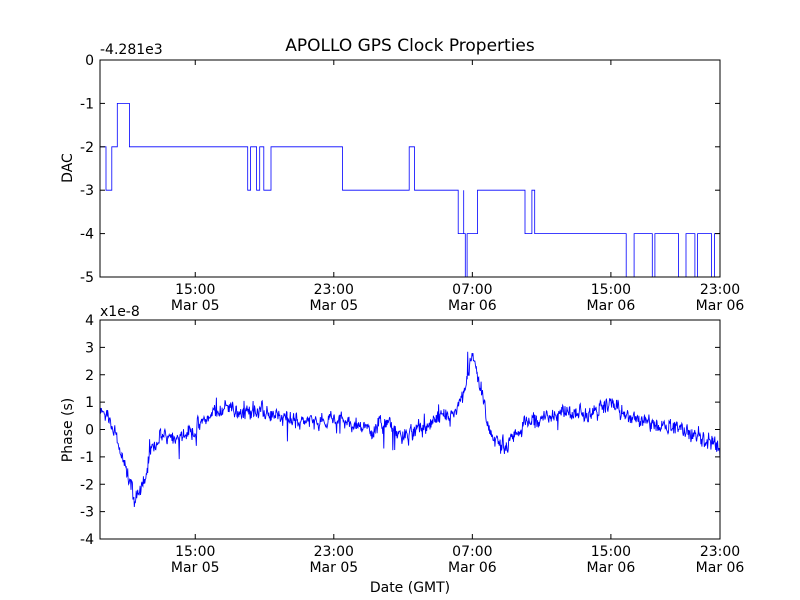  I want to click on y-tick-label: 3, so click(89, 348).